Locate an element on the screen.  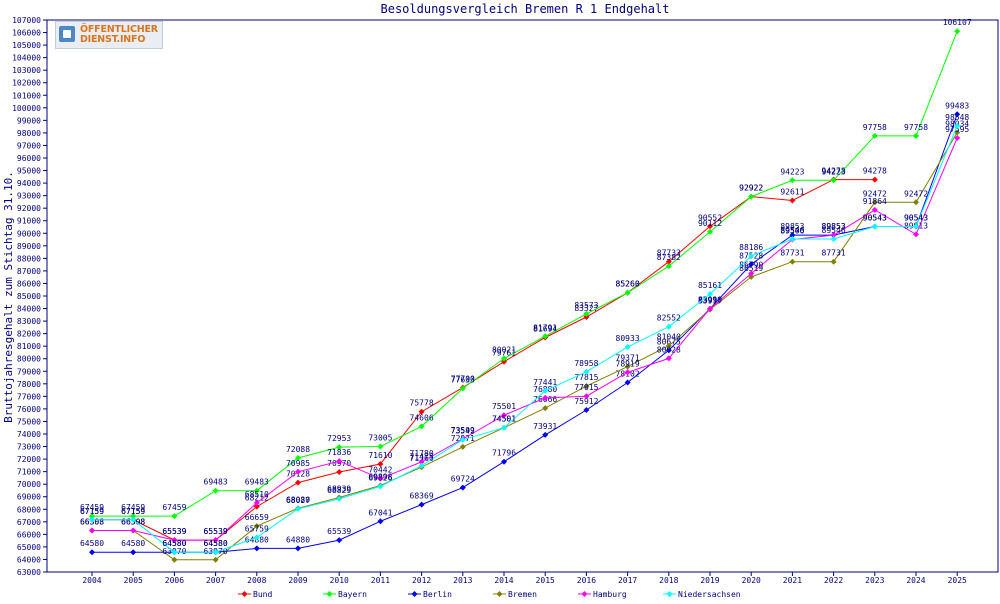
data-label-hamburg: 65539 is located at coordinates (174, 531).